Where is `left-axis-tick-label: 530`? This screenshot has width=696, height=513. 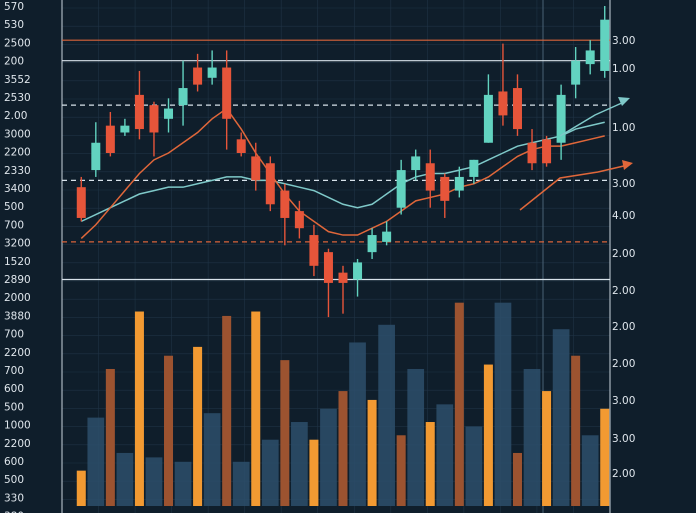
left-axis-tick-label: 530 is located at coordinates (14, 25).